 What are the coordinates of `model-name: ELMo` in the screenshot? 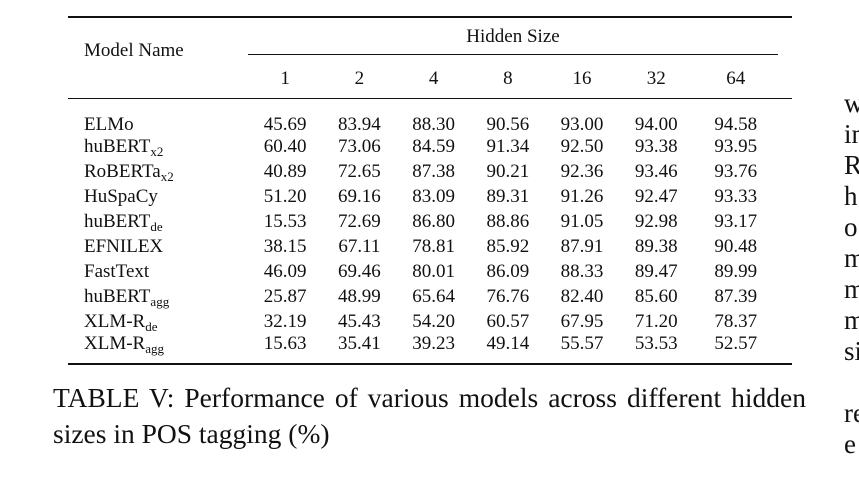 It's located at (109, 124).